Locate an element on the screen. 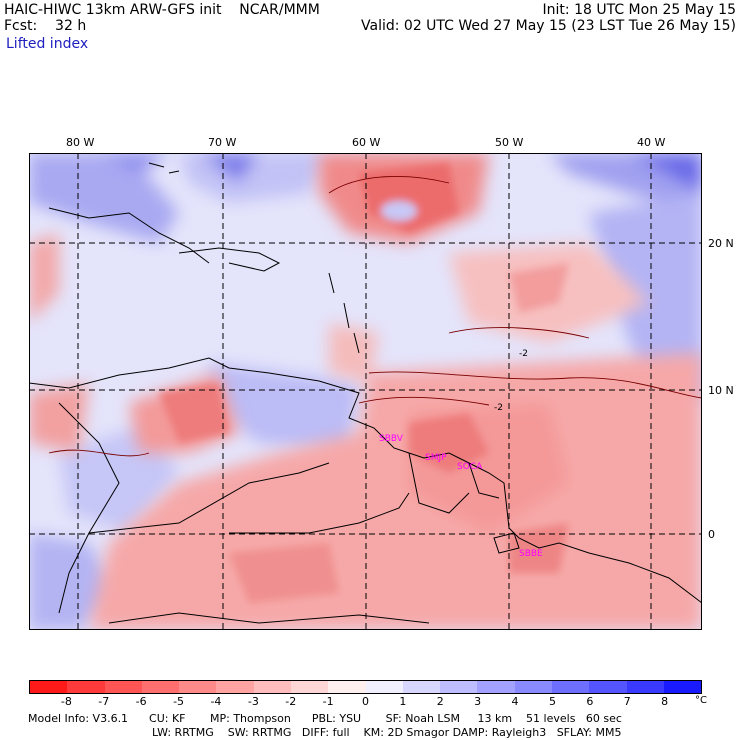  lon-label-40w: 40 W is located at coordinates (651, 142).